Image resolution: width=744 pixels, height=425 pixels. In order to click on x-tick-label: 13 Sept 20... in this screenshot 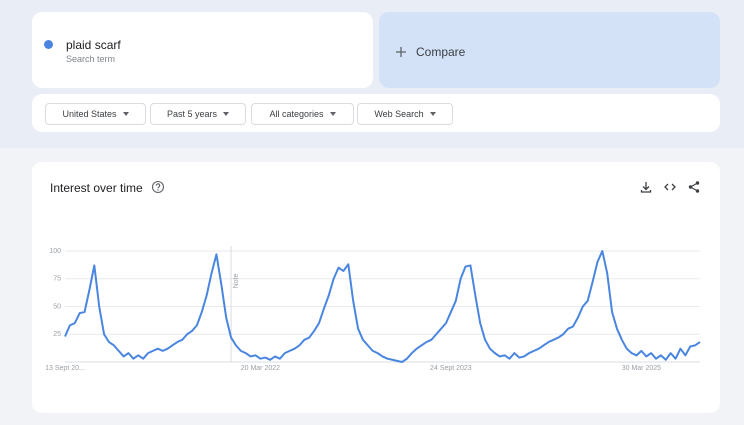, I will do `click(65, 368)`.